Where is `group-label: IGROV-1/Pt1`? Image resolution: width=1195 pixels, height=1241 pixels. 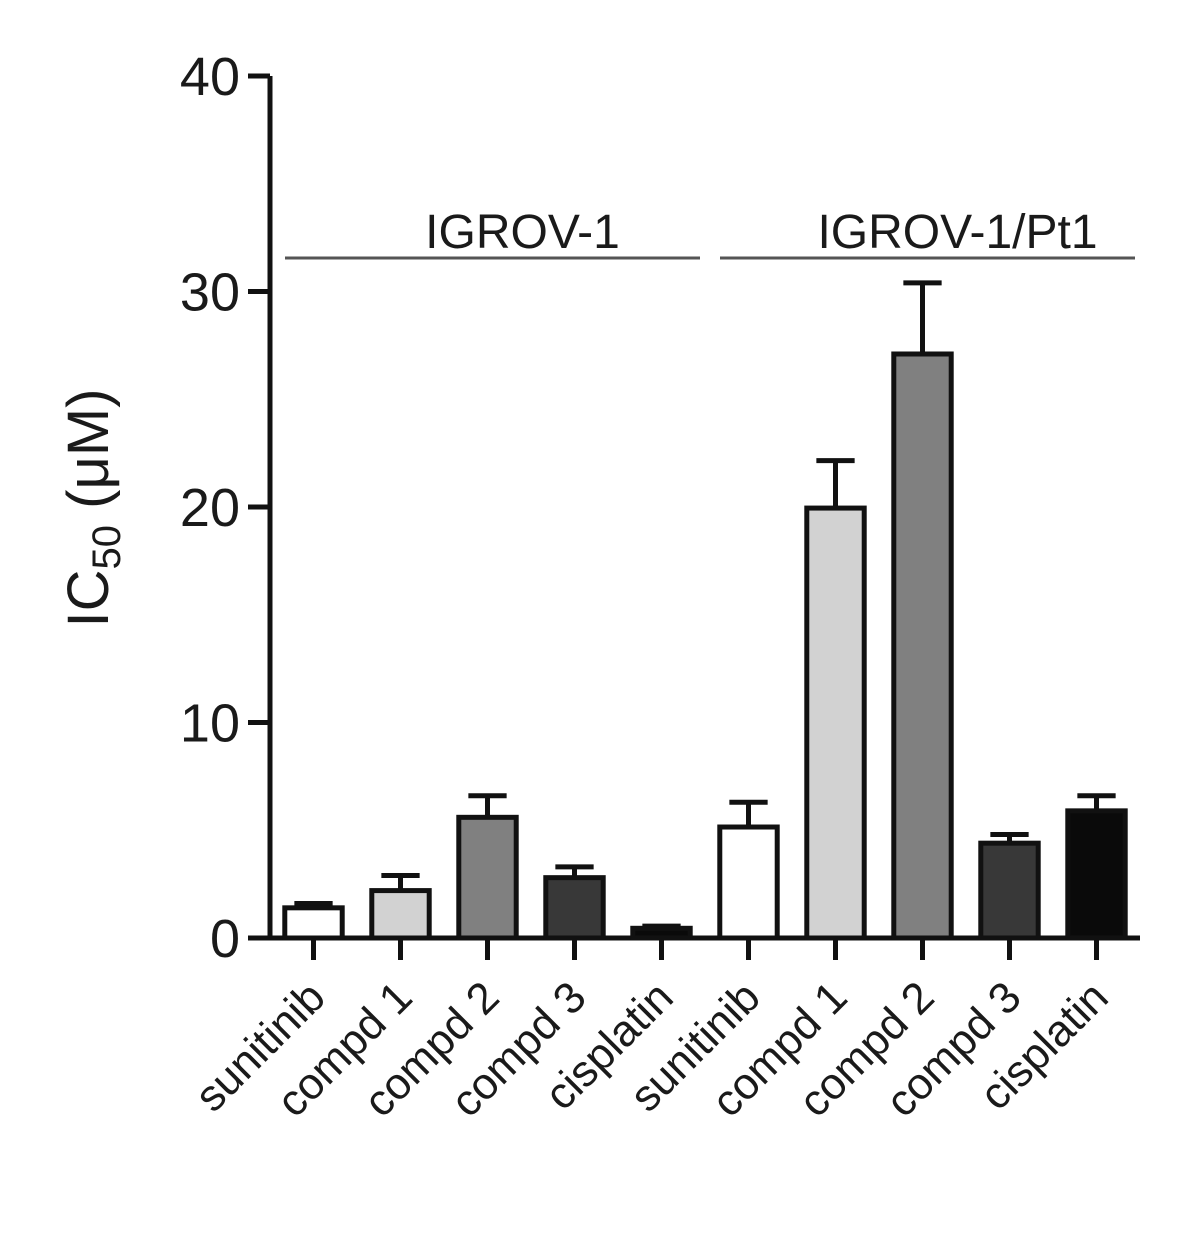 group-label: IGROV-1/Pt1 is located at coordinates (957, 232).